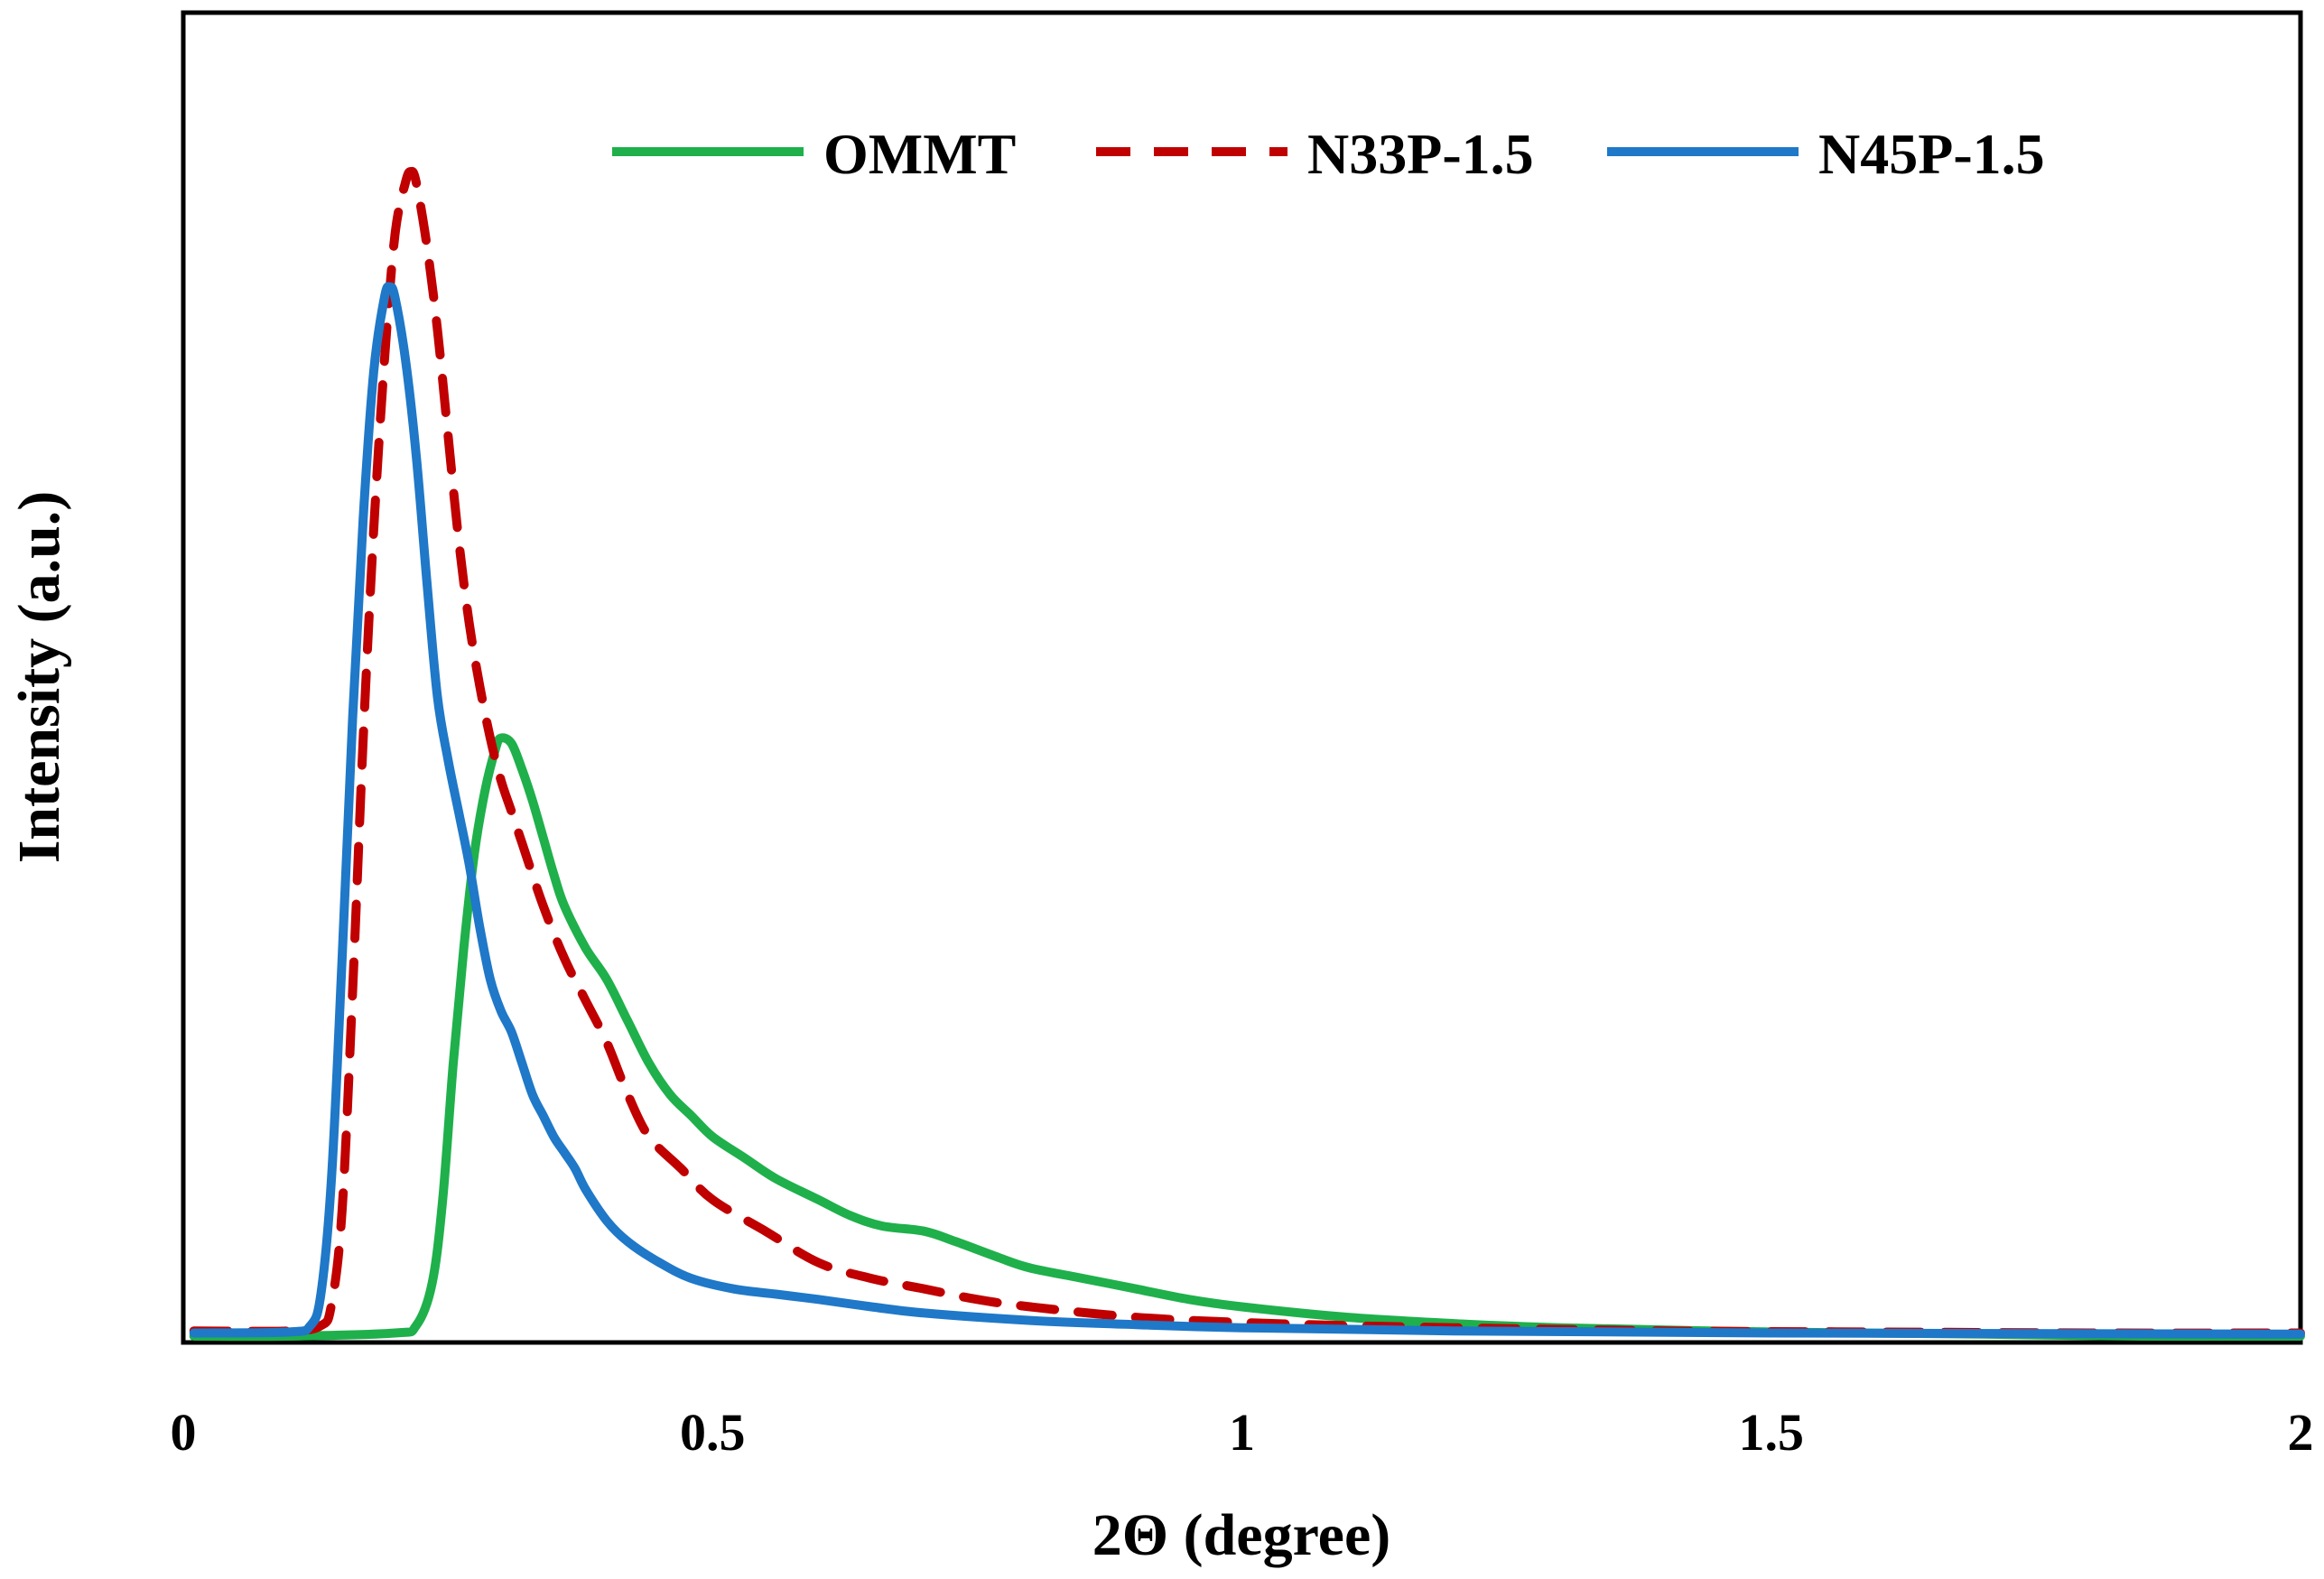 The height and width of the screenshot is (1579, 2324). I want to click on x-tick-label: 2, so click(2301, 1432).